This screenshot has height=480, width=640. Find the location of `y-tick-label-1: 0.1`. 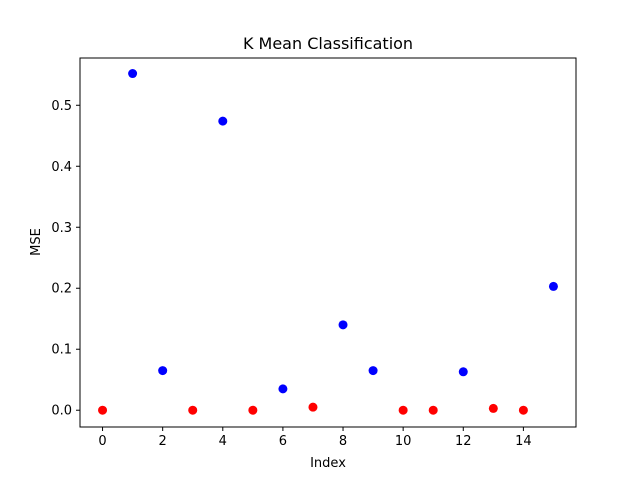

y-tick-label-1: 0.1 is located at coordinates (61, 350).